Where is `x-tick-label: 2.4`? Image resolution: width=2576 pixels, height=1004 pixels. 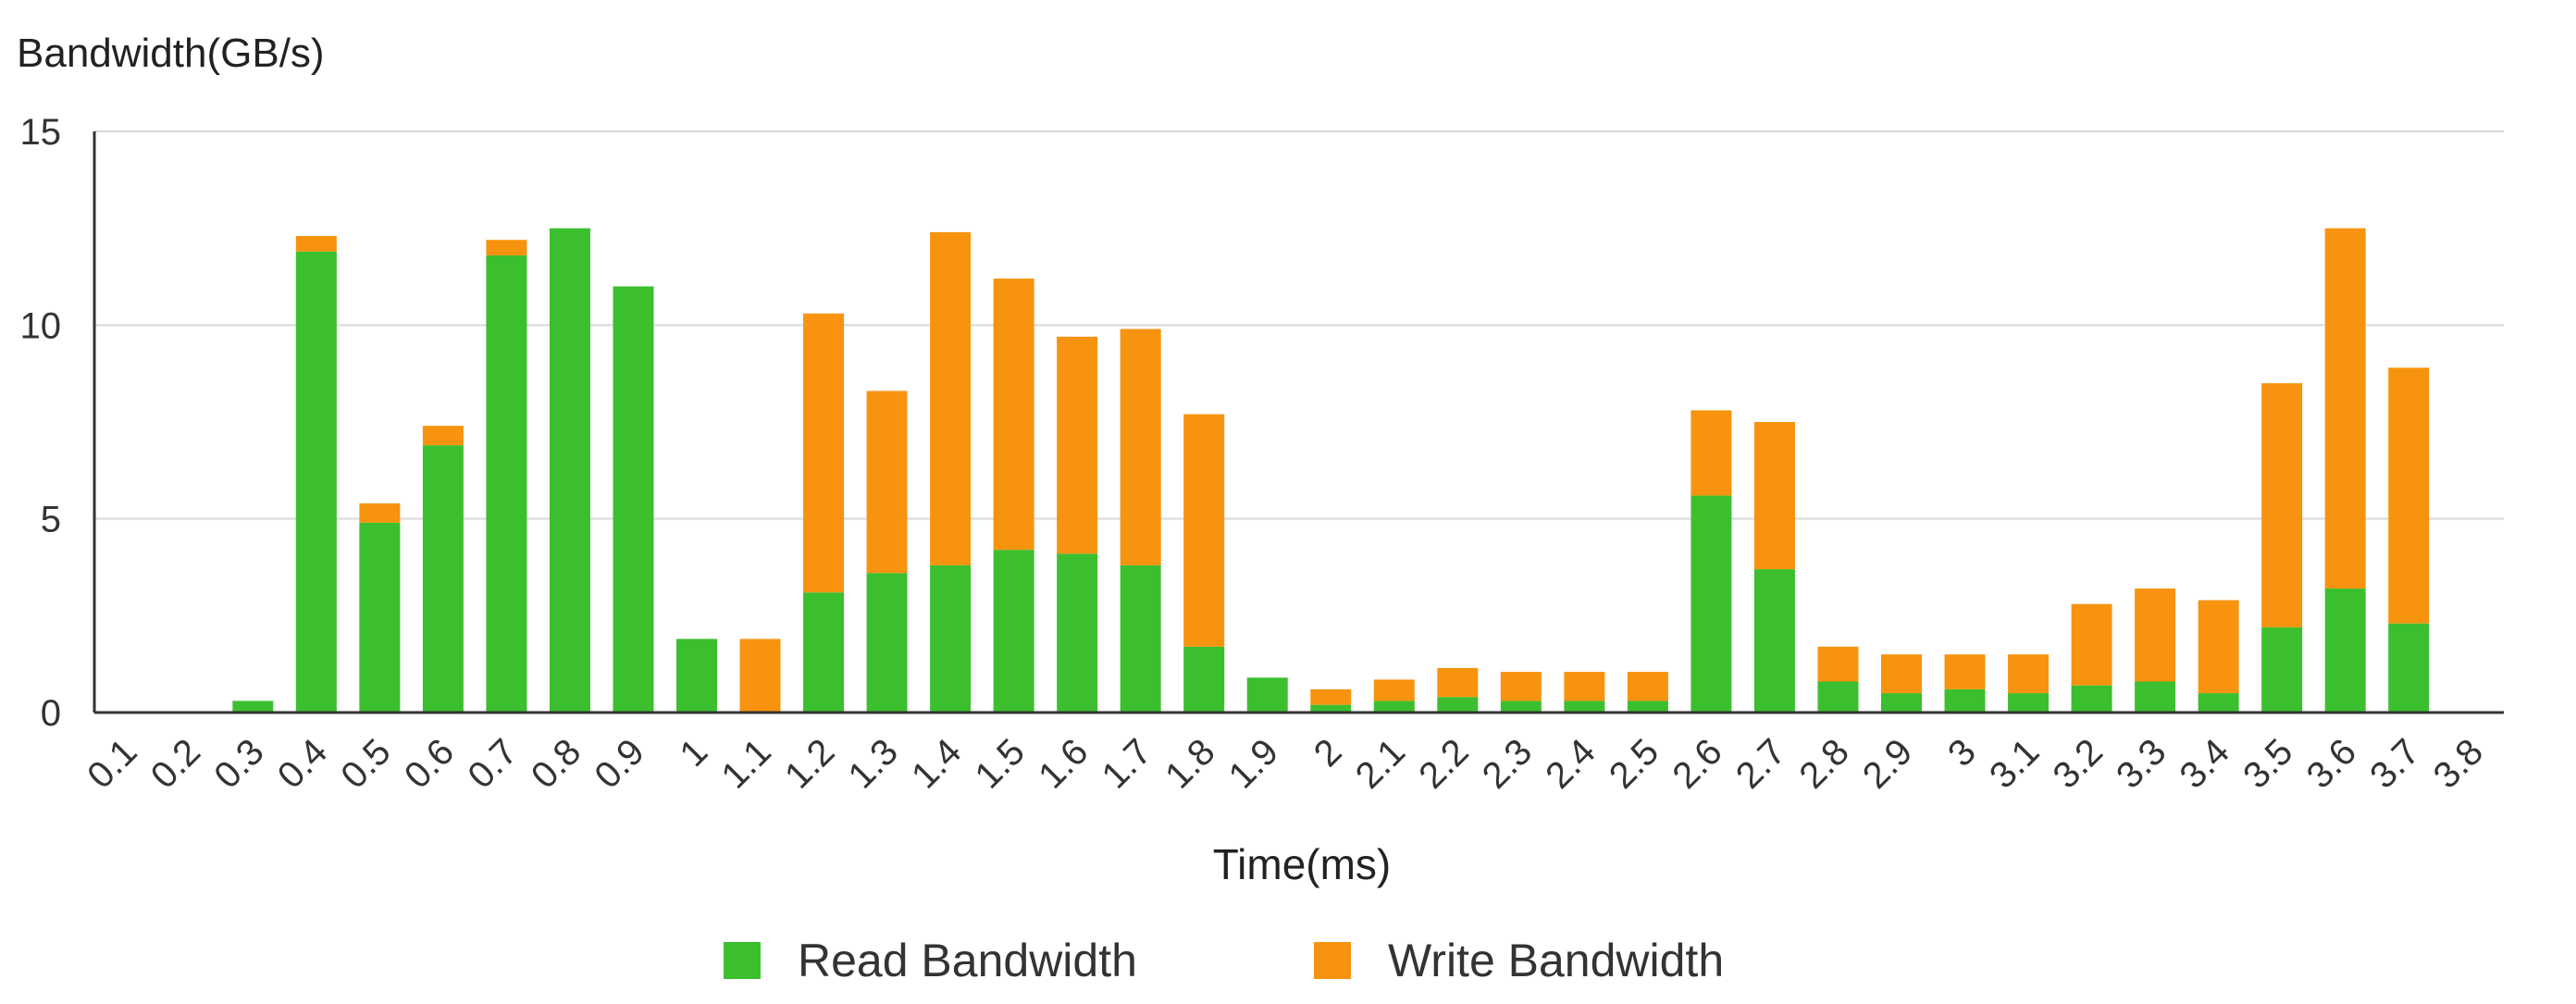 x-tick-label: 2.4 is located at coordinates (1570, 763).